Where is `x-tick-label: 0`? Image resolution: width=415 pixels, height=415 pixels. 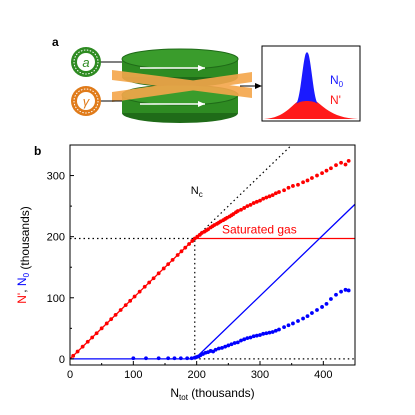
x-tick-label: 0 is located at coordinates (70, 375).